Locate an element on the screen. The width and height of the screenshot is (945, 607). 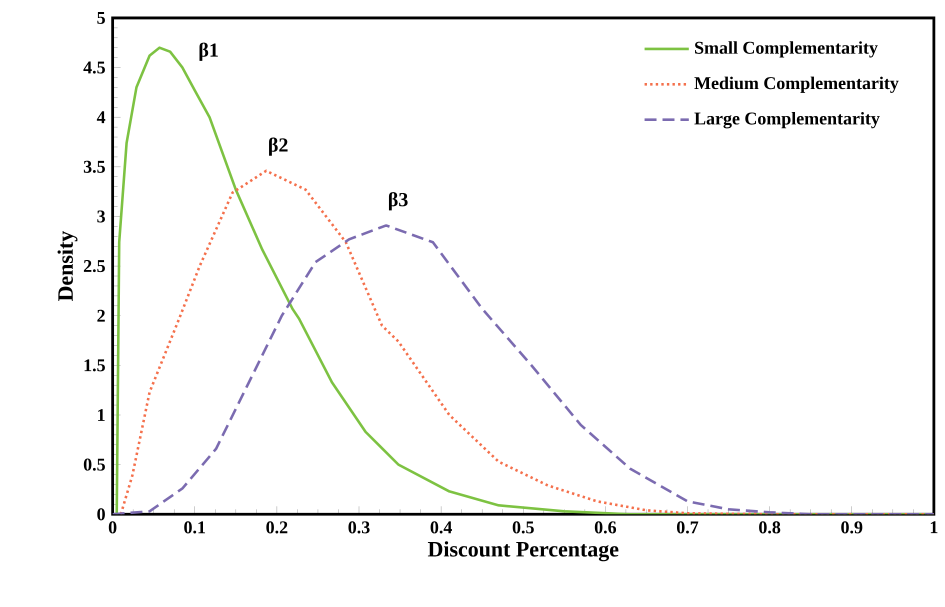
y-tick-label: 0 is located at coordinates (101, 514).